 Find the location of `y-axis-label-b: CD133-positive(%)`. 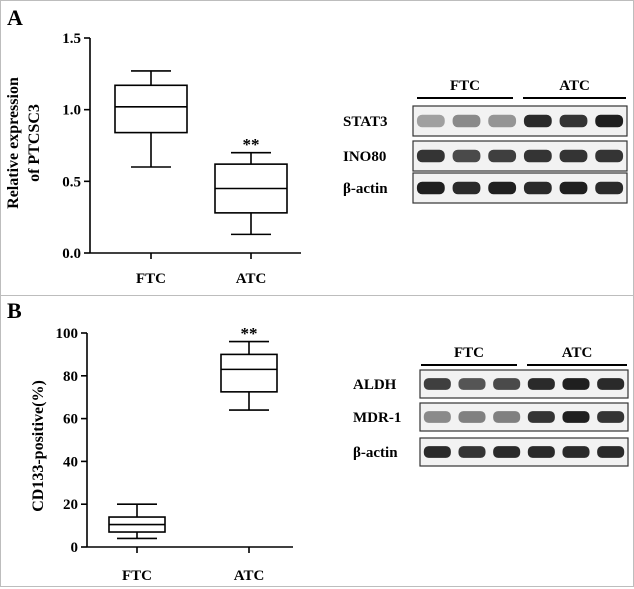

y-axis-label-b: CD133-positive(%) is located at coordinates (38, 446).